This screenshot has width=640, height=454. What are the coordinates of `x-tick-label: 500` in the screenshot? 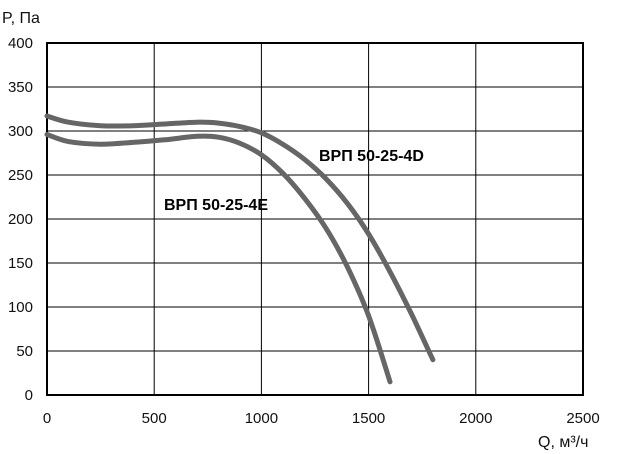 It's located at (154, 418).